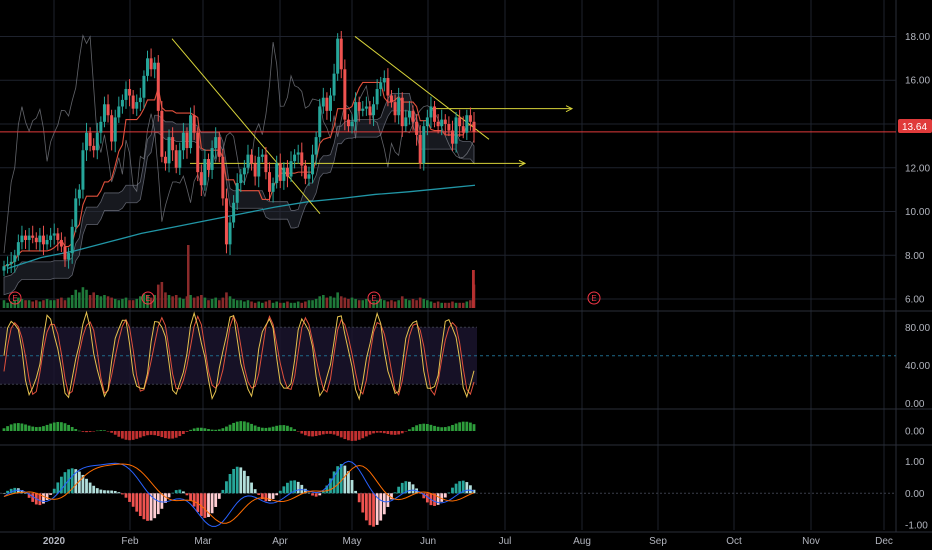  What do you see at coordinates (239, 431) in the screenshot?
I see `momentum-pane` at bounding box center [239, 431].